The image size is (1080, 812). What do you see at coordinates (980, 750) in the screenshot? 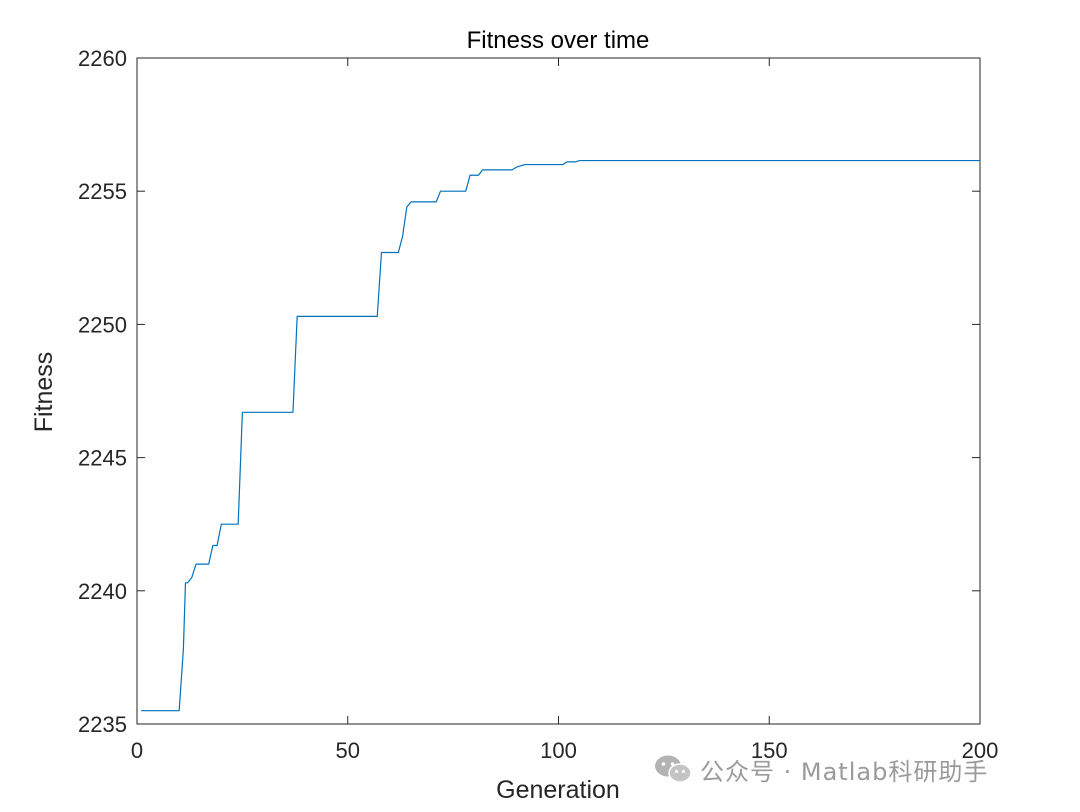
I see `x-tick-label: 200` at bounding box center [980, 750].